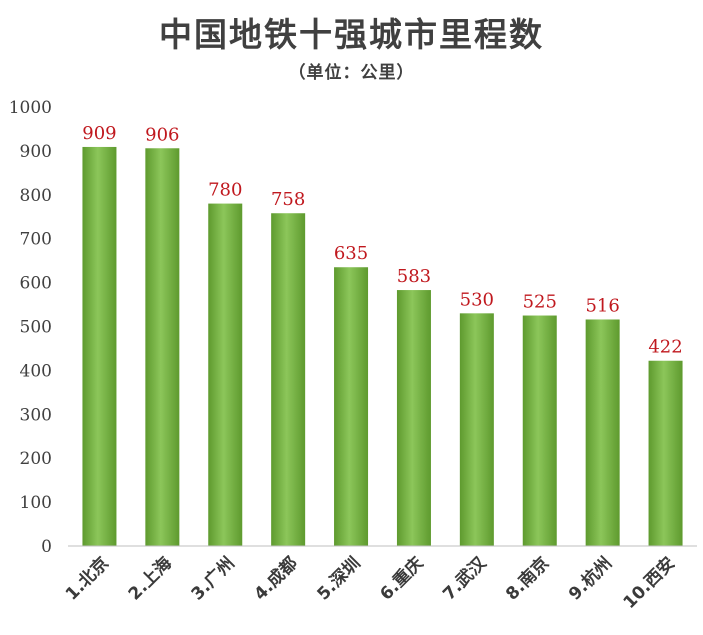  I want to click on x-tick-label: 3.广州, so click(213, 579).